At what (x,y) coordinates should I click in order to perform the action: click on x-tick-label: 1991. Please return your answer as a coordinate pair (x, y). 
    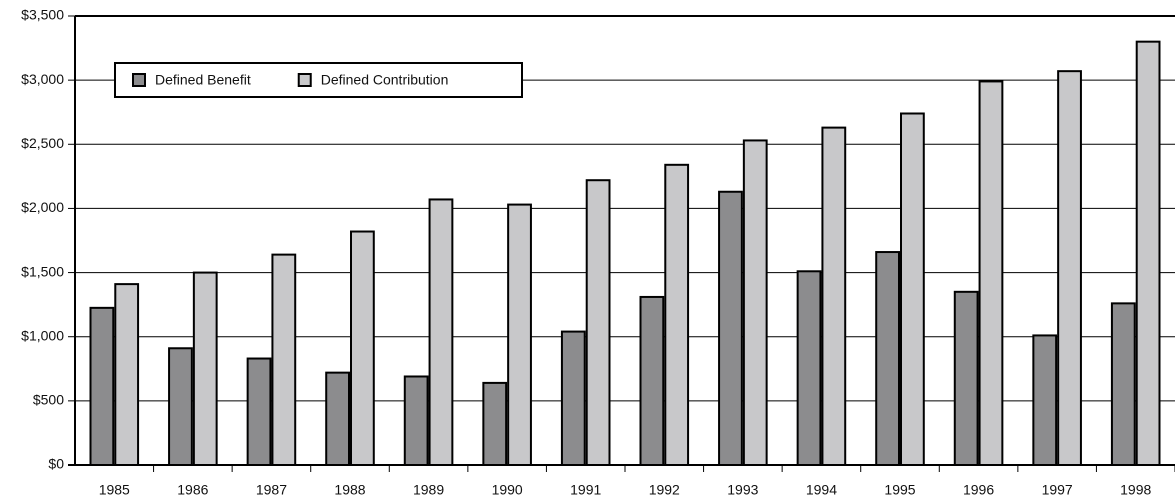
    Looking at the image, I should click on (585, 490).